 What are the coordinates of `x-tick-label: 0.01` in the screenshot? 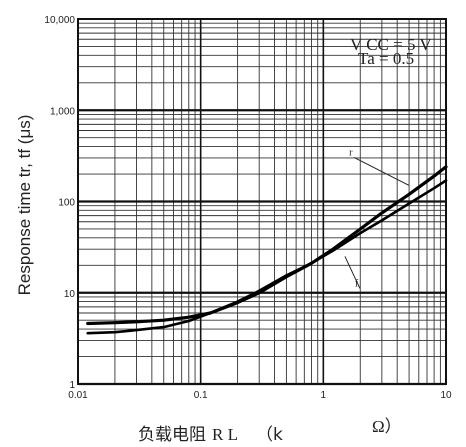 It's located at (78, 395).